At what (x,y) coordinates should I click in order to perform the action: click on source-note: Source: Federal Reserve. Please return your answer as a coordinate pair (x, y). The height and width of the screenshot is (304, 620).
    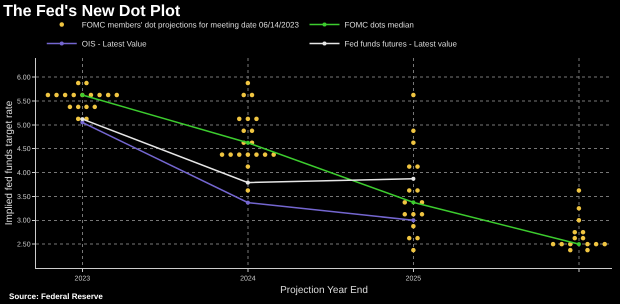
    Looking at the image, I should click on (56, 296).